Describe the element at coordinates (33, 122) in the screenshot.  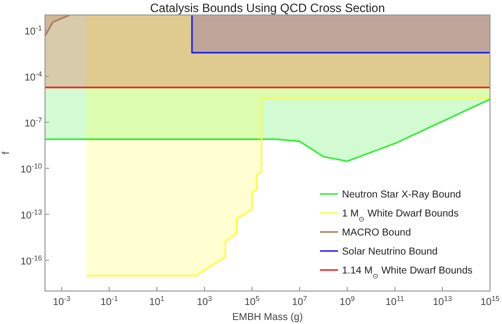
I see `y-tick-label: 10$^{-7}$` at that location.